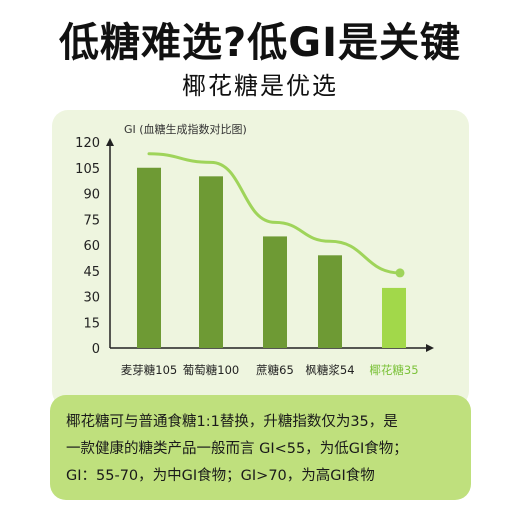 This screenshot has height=520, width=520. Describe the element at coordinates (430, 348) in the screenshot. I see `x-axis-arrow` at that location.